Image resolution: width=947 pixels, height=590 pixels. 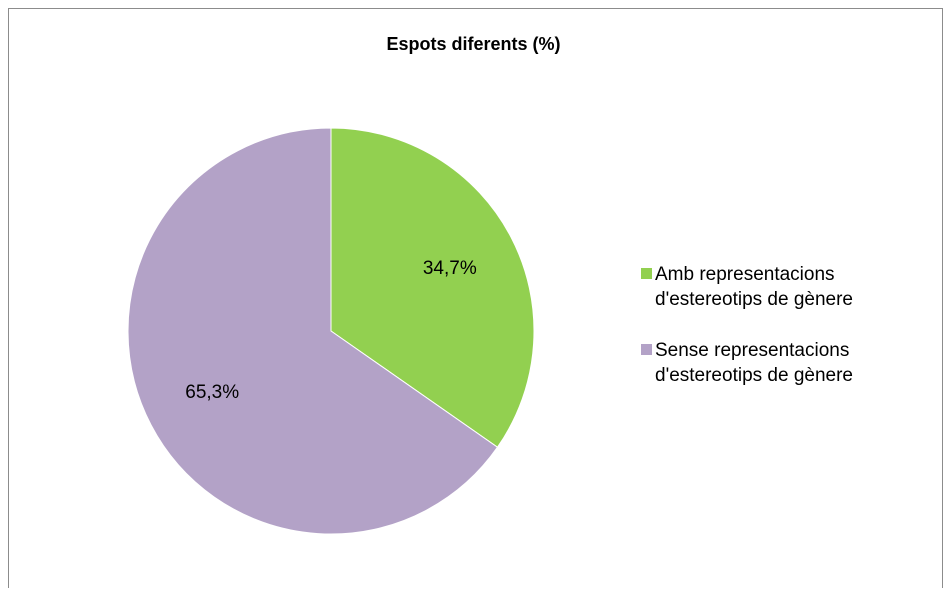 I want to click on data-label-sense: 65,3%, so click(x=212, y=392).